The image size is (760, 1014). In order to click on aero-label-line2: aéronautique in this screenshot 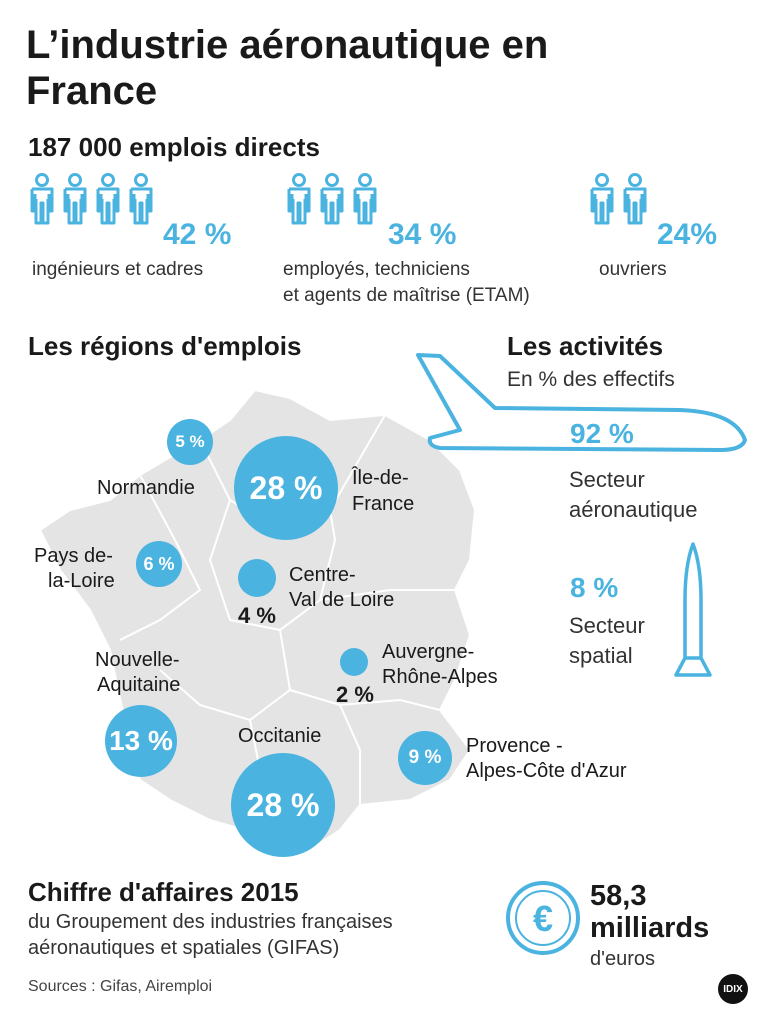, I will do `click(633, 509)`.